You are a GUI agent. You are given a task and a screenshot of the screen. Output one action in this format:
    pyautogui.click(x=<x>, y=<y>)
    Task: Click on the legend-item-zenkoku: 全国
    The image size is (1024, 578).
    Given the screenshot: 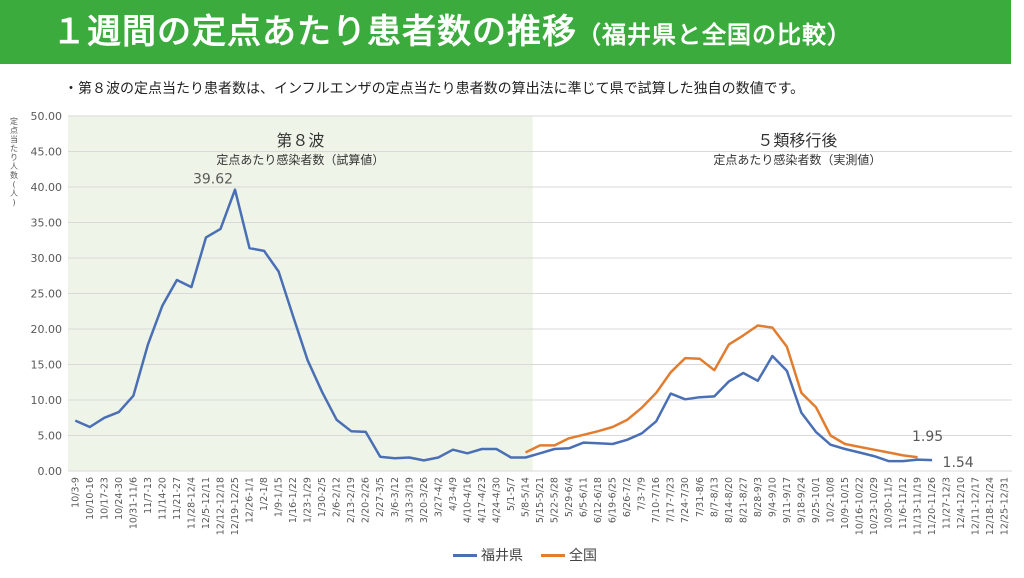 What is the action you would take?
    pyautogui.click(x=569, y=555)
    